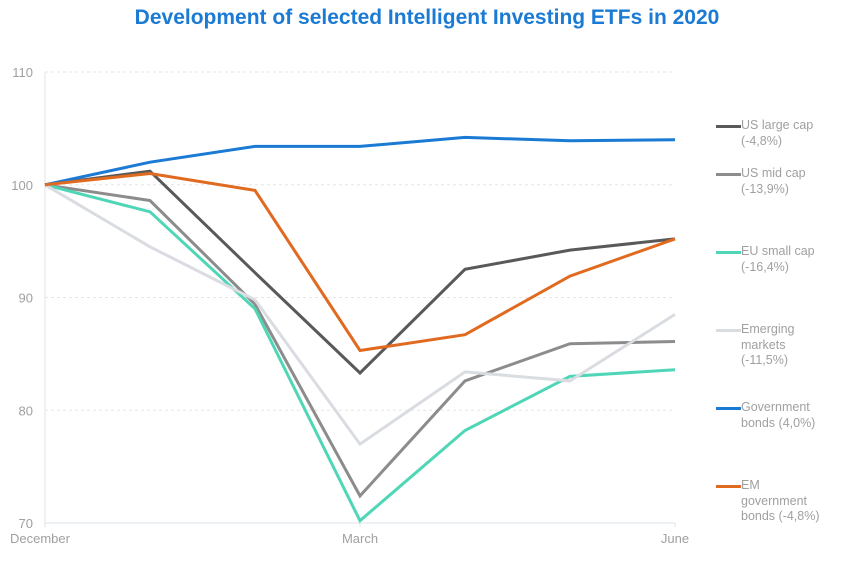 Image resolution: width=854 pixels, height=565 pixels. I want to click on series-line-government-bonds, so click(360, 161).